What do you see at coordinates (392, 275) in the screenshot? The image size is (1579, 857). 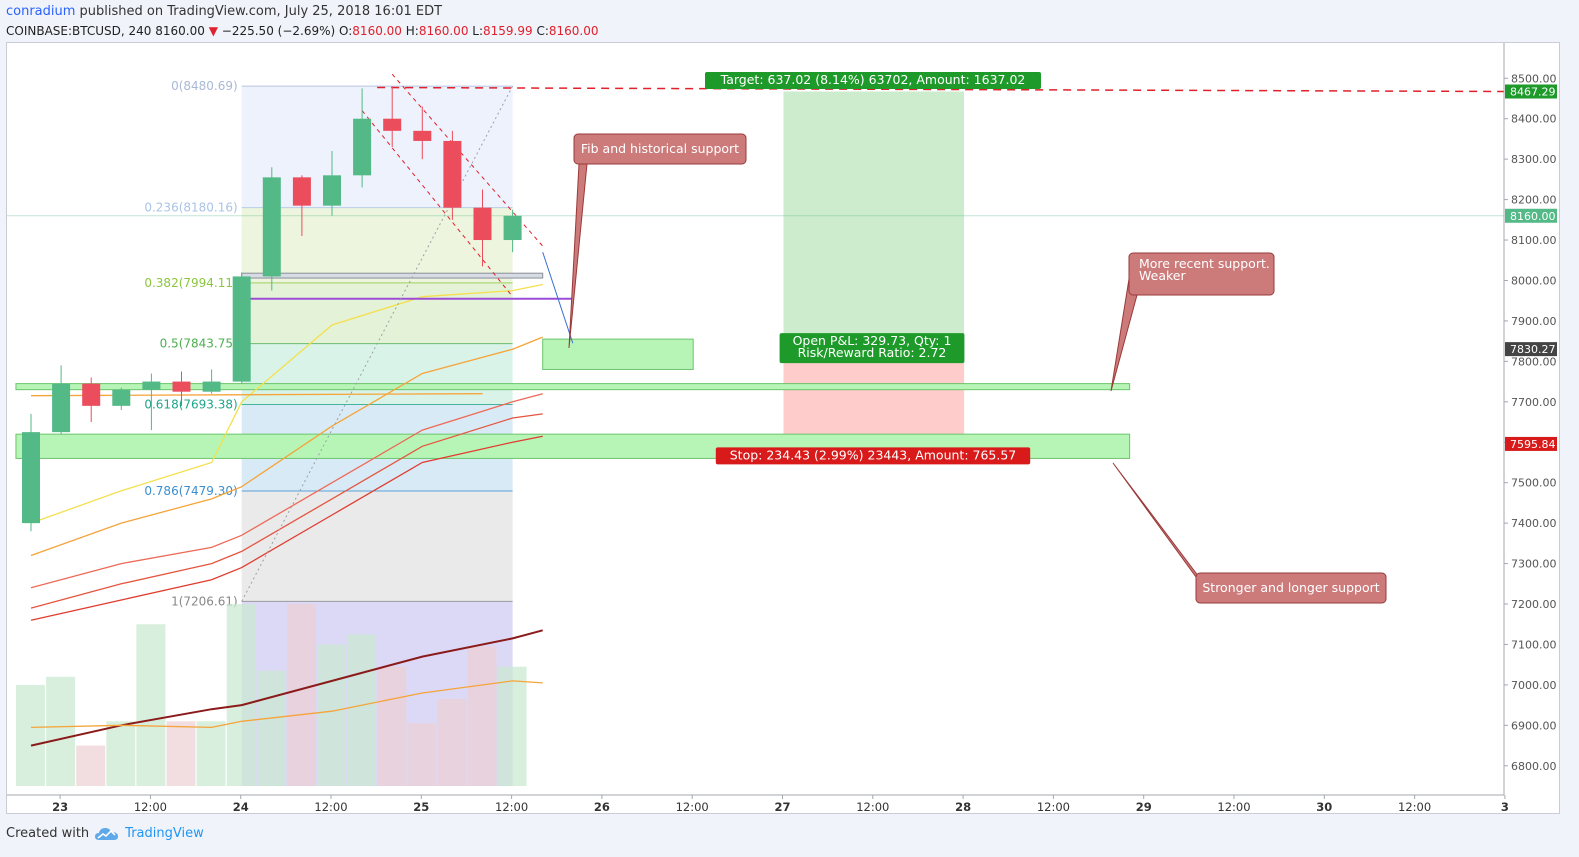 I see `highlight-rect` at bounding box center [392, 275].